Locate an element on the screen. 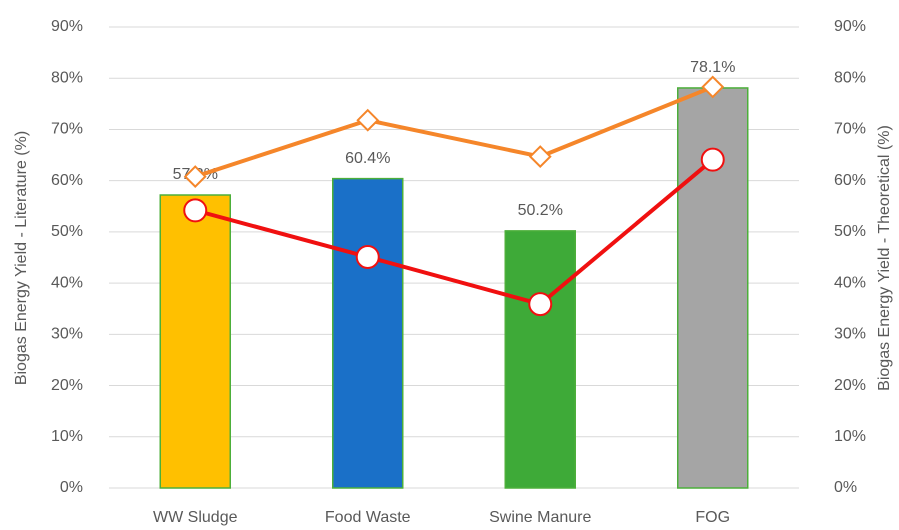 Image resolution: width=899 pixels, height=530 pixels. y-tick-label: 80% is located at coordinates (67, 77).